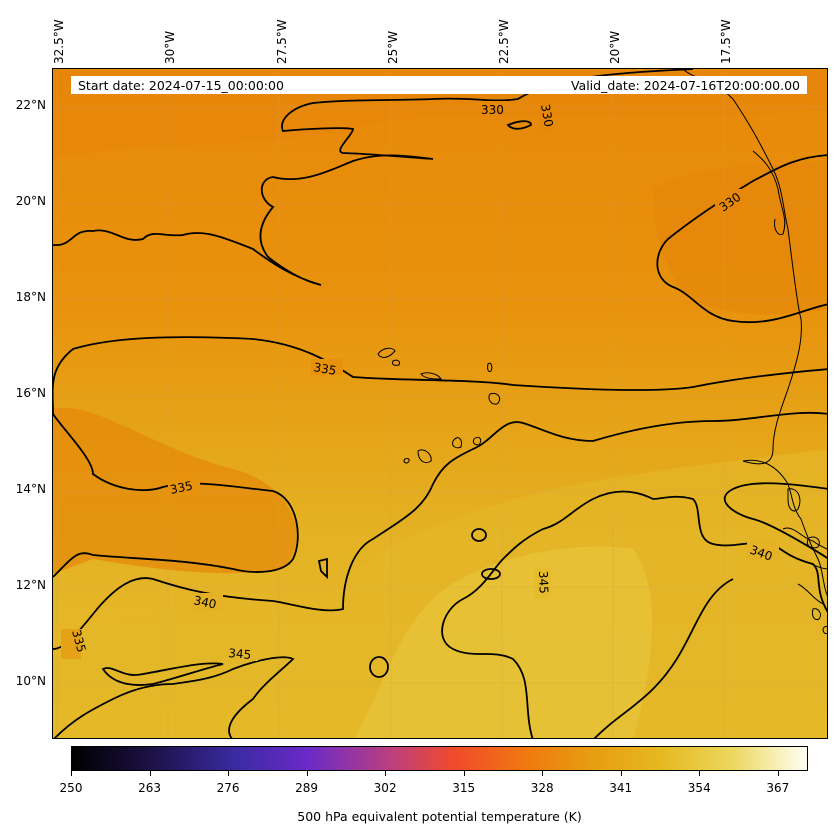  What do you see at coordinates (503, 642) in the screenshot?
I see `light-gold-zone` at bounding box center [503, 642].